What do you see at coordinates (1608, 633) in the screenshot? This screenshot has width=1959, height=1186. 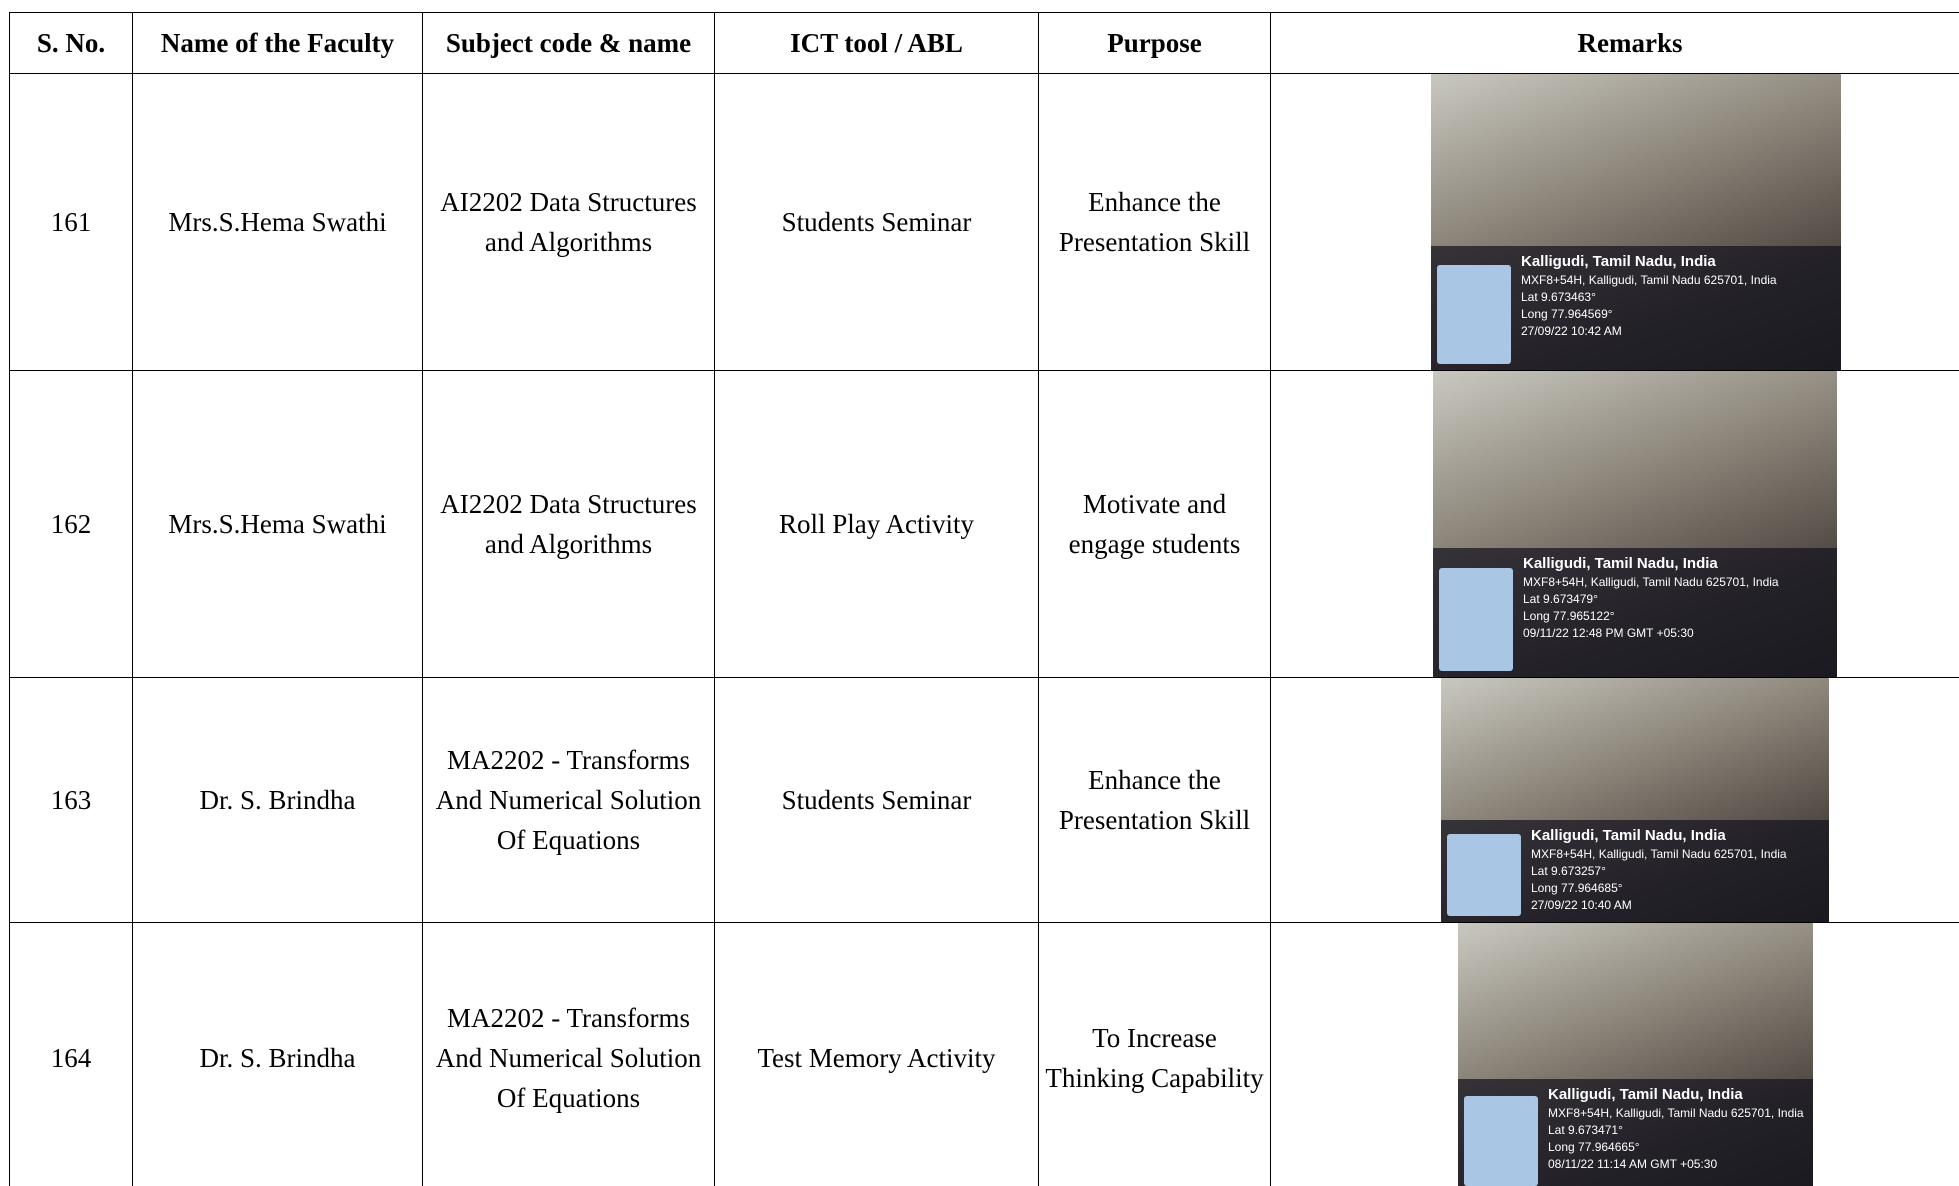 I see `stamp-line: 09/11/22 12:48 PM GMT +05:30` at bounding box center [1608, 633].